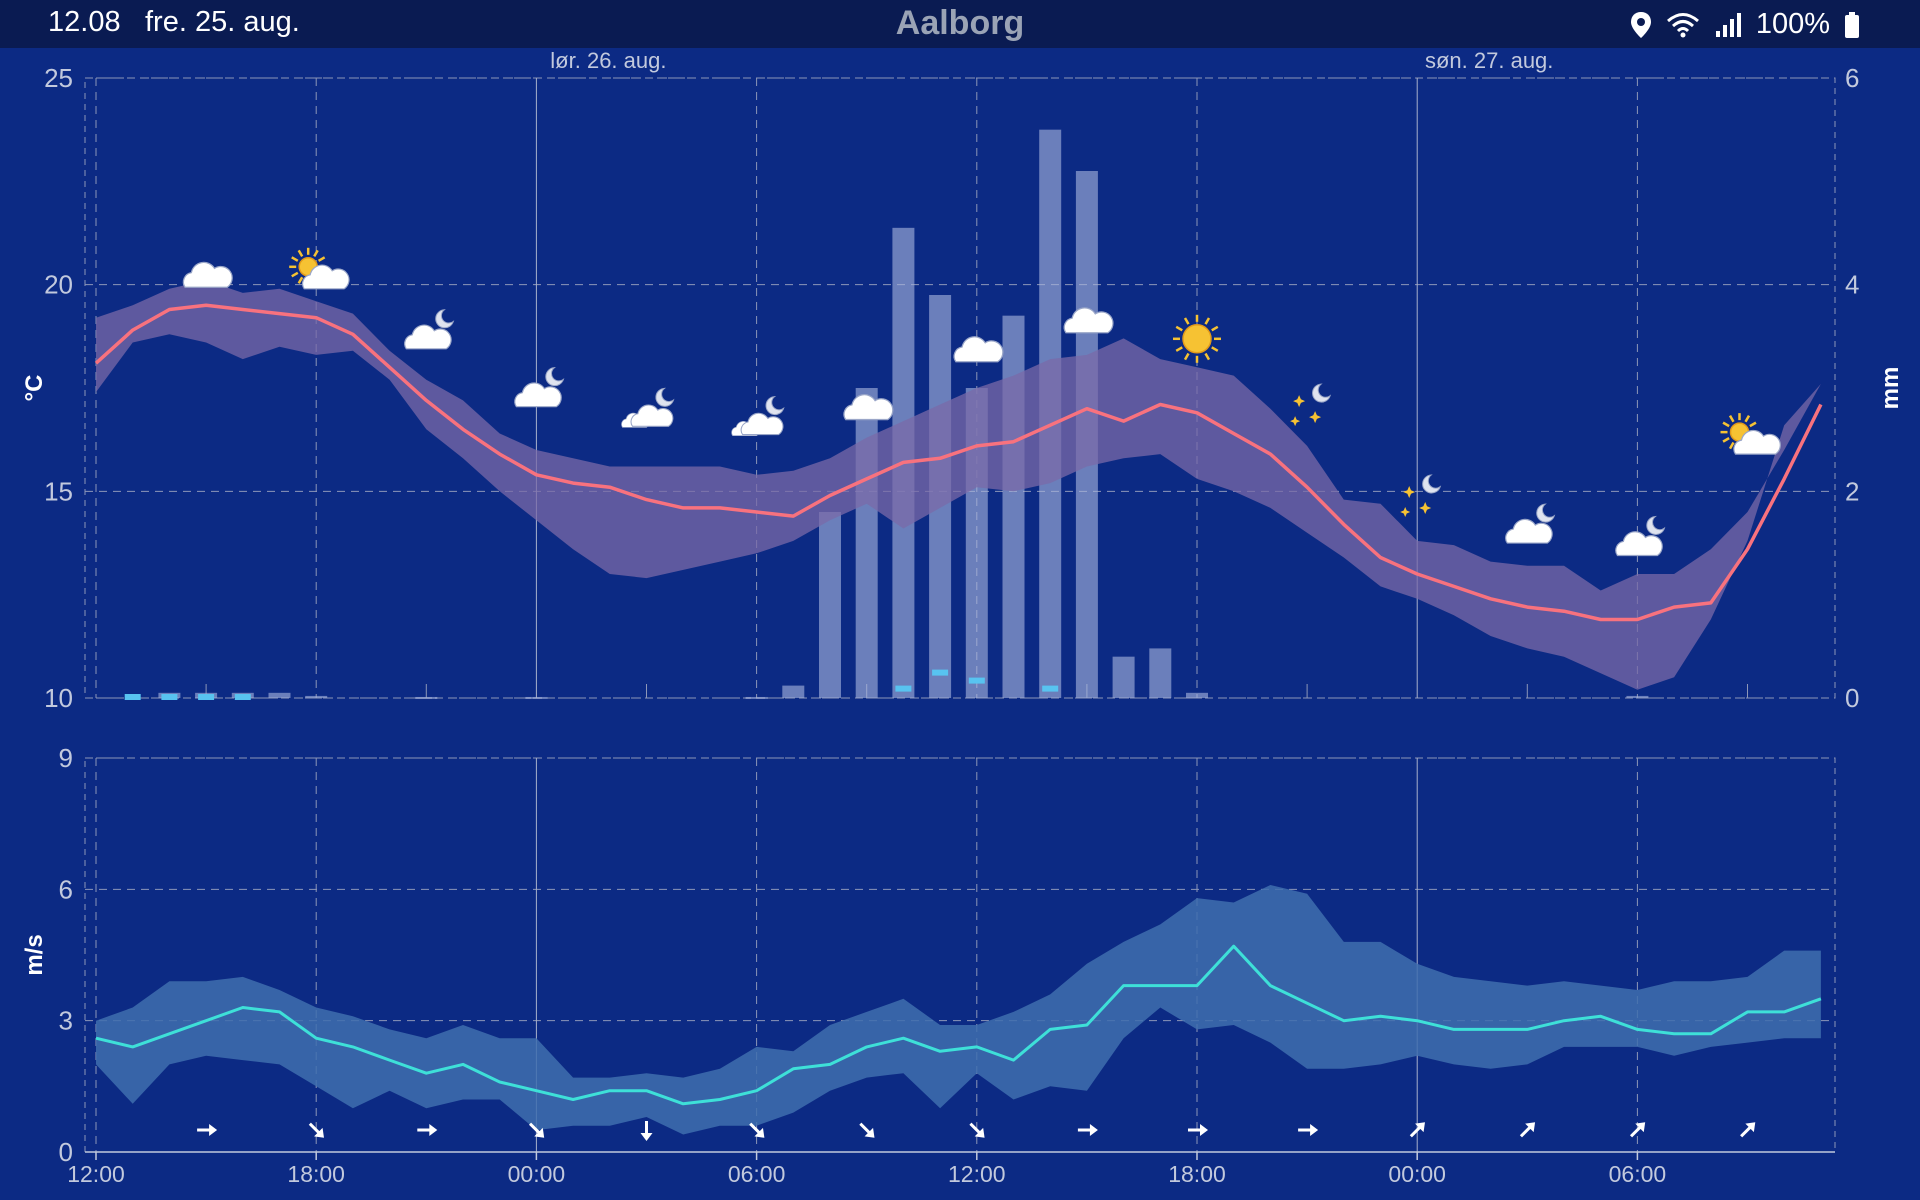 The width and height of the screenshot is (1920, 1200). I want to click on battery-level: 100%, so click(1792, 24).